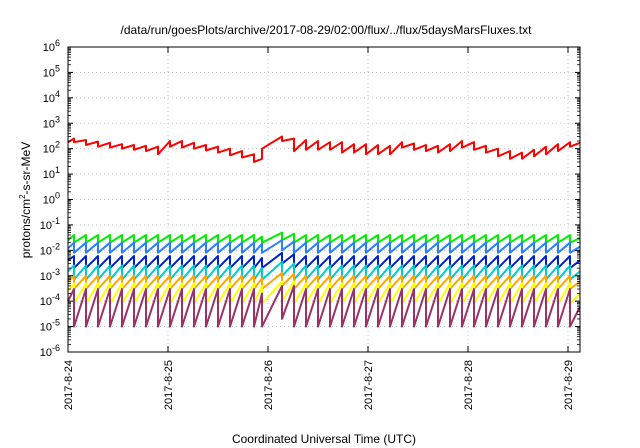 This screenshot has width=640, height=448. Describe the element at coordinates (51, 46) in the screenshot. I see `y-tick-label: 10⁶` at that location.